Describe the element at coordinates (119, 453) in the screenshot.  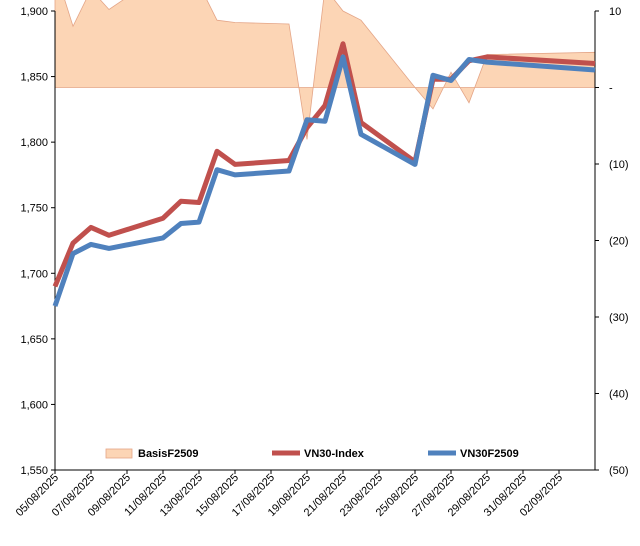
I see `legend-basis-swatch` at that location.